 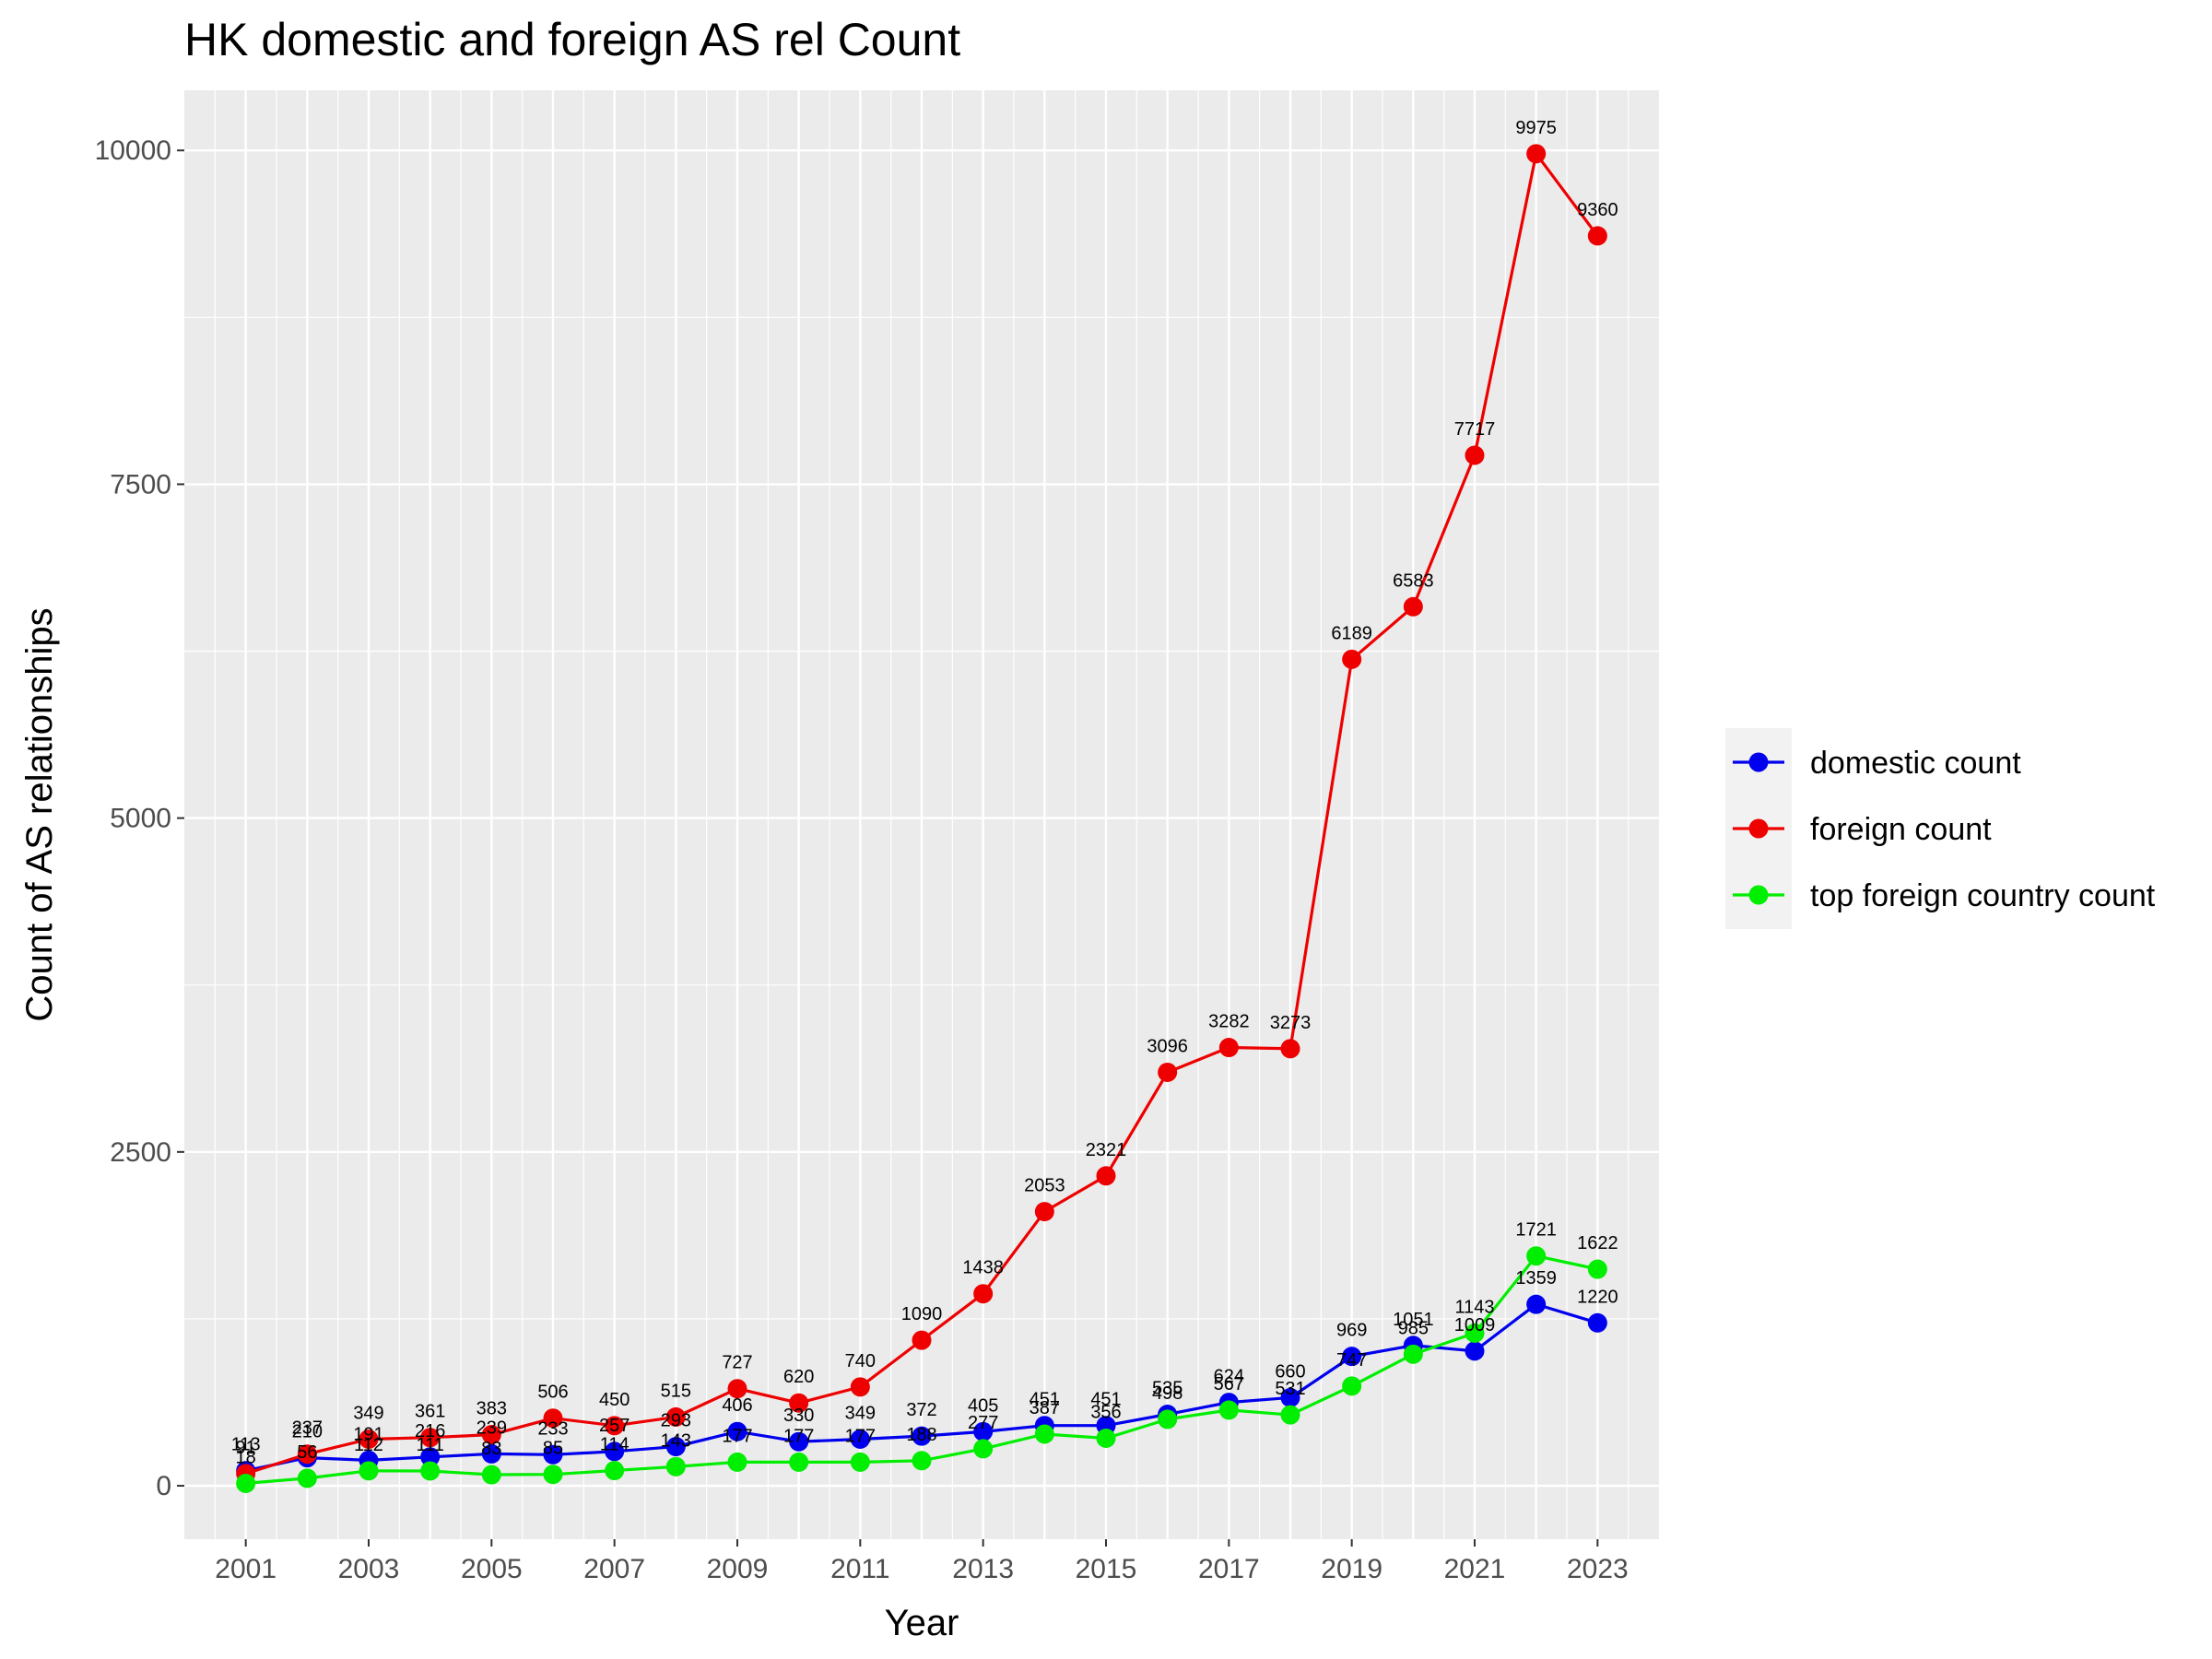 I want to click on data-label: 451, so click(x=1105, y=1400).